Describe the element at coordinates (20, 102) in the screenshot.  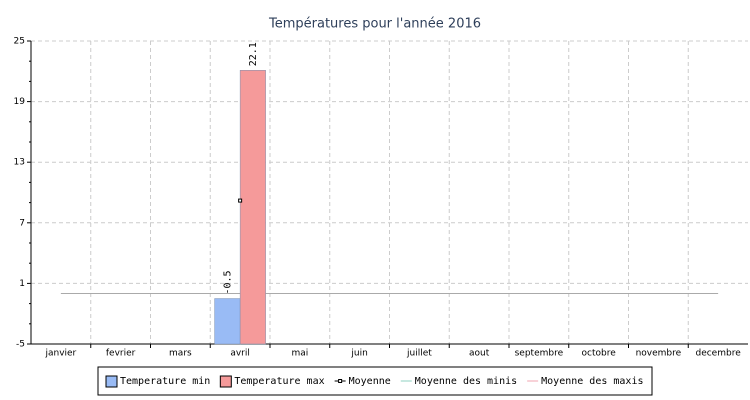
I see `y-tick-label: 19` at that location.